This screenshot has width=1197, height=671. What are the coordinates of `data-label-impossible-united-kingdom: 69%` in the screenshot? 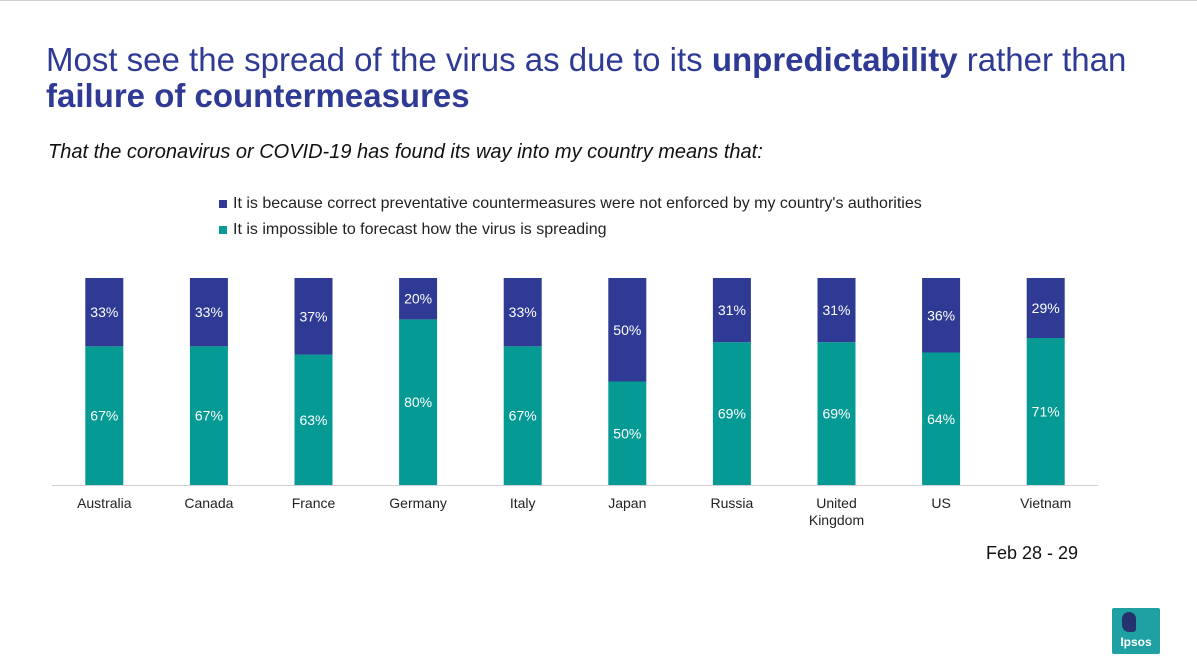 It's located at (836, 414).